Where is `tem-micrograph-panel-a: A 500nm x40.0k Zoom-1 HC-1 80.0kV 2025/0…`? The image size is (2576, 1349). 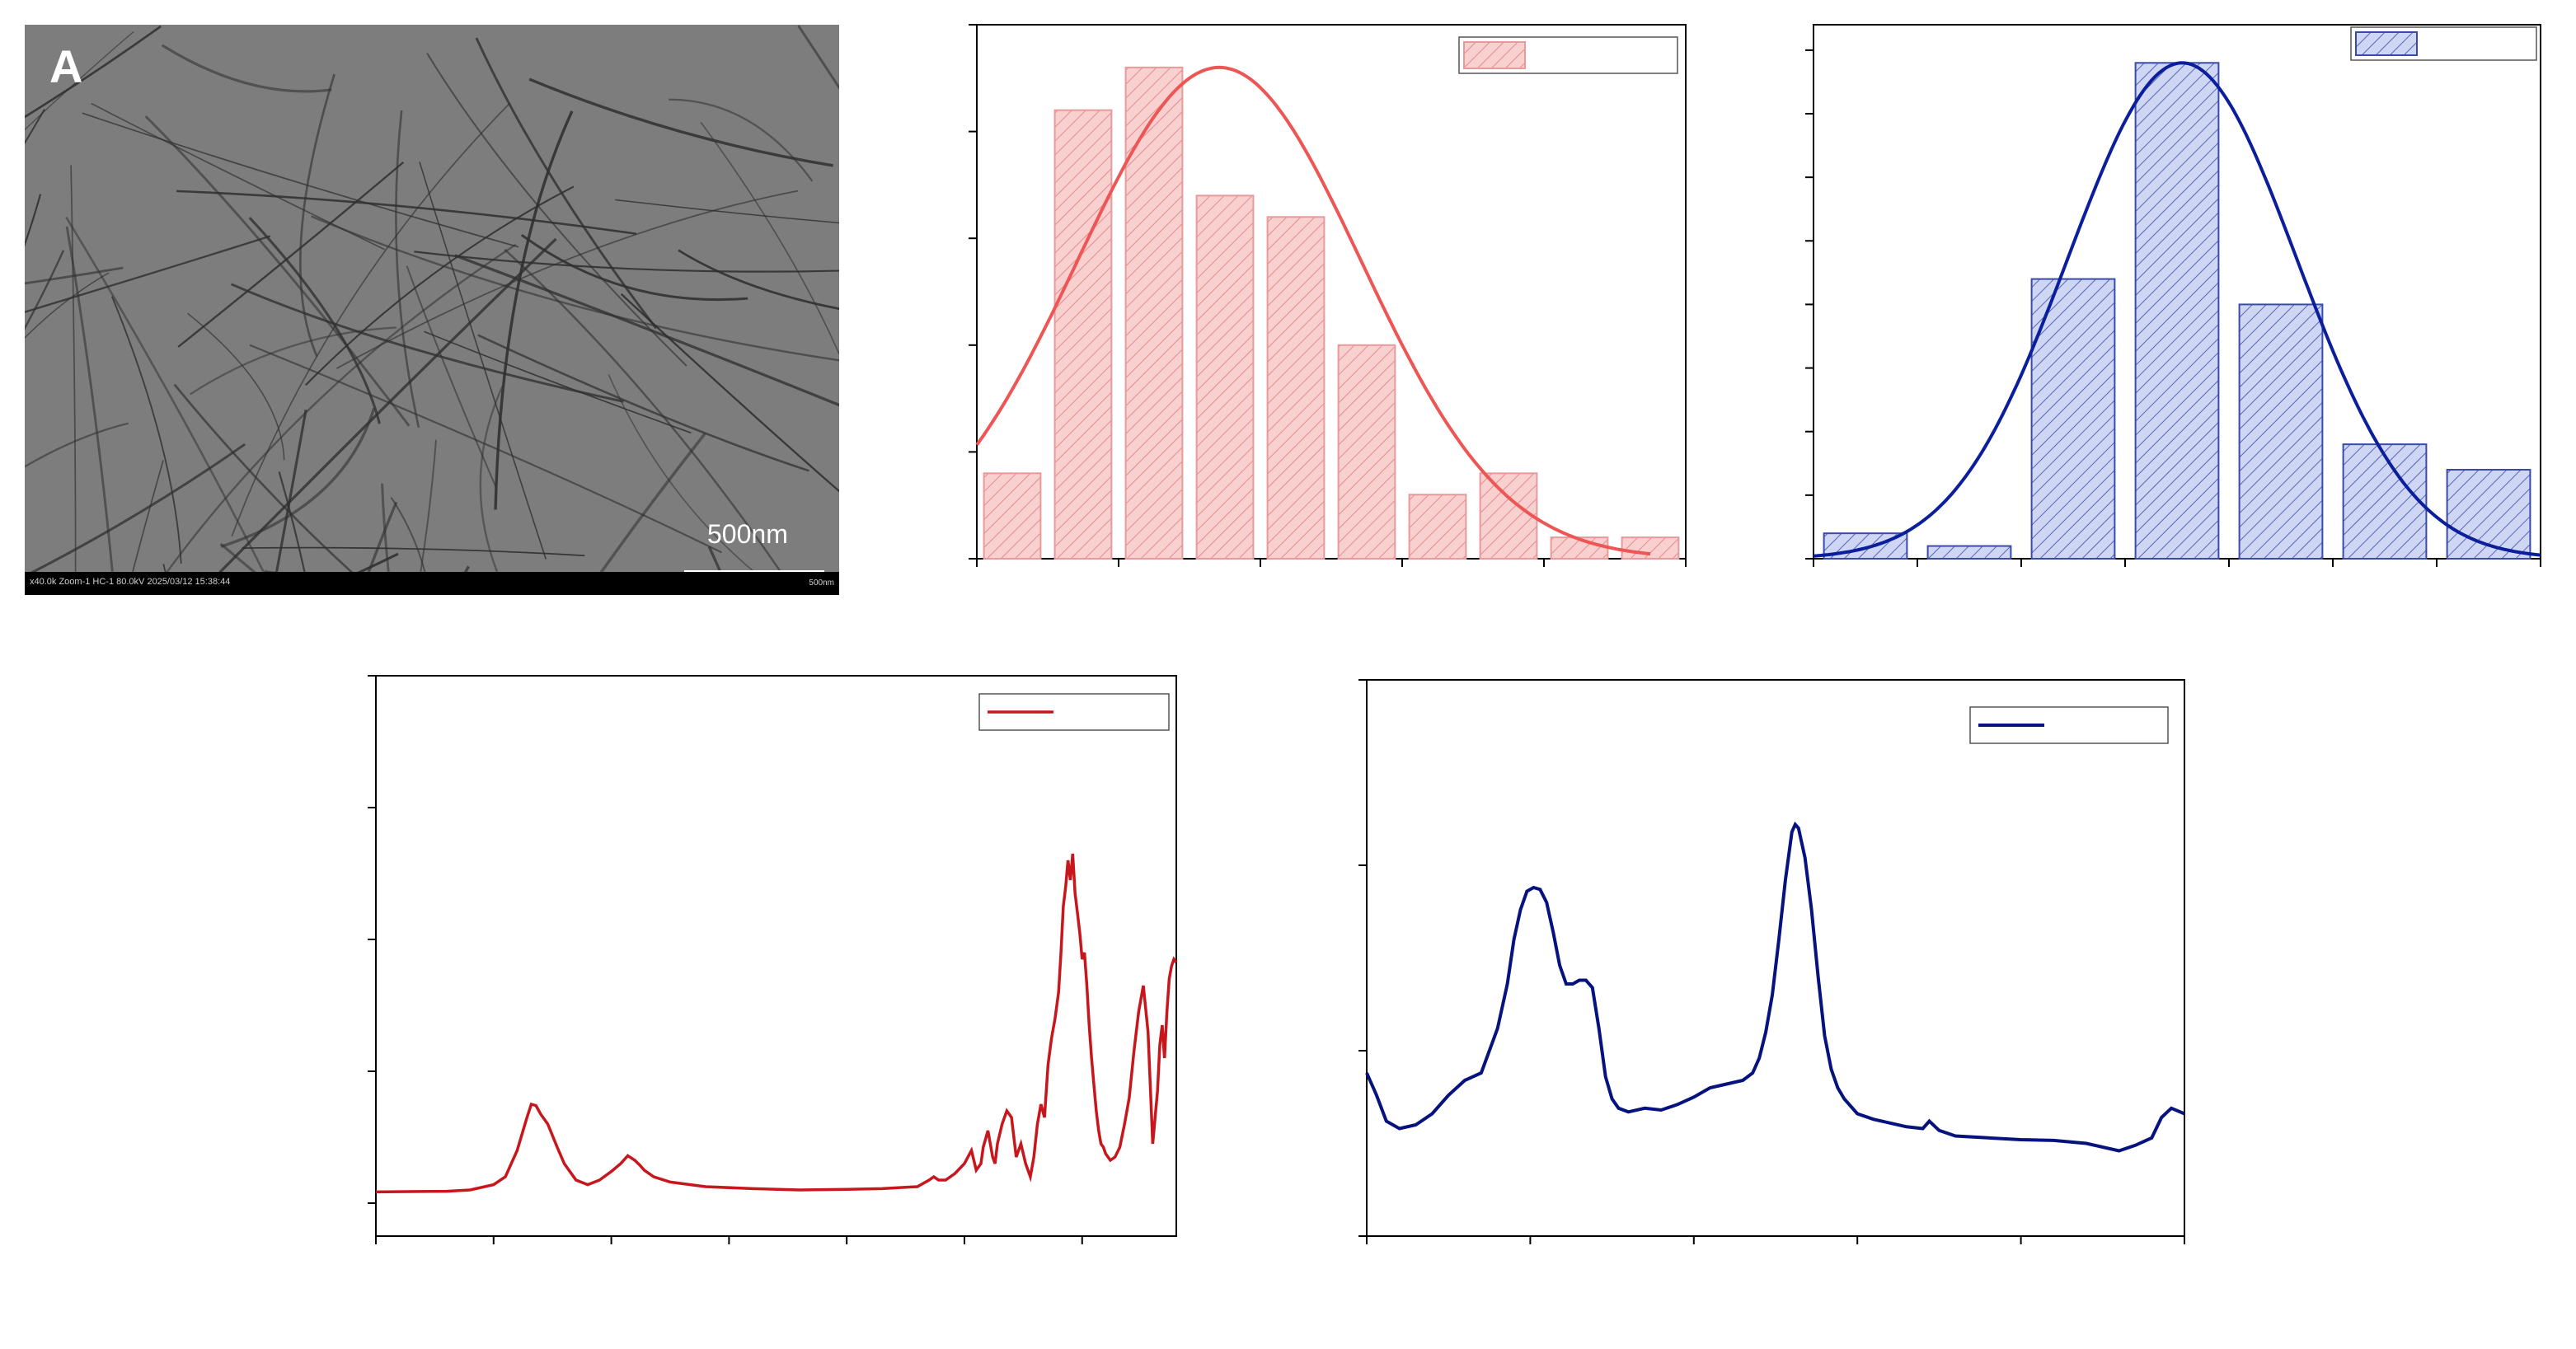 tem-micrograph-panel-a: A 500nm x40.0k Zoom-1 HC-1 80.0kV 2025/0… is located at coordinates (432, 310).